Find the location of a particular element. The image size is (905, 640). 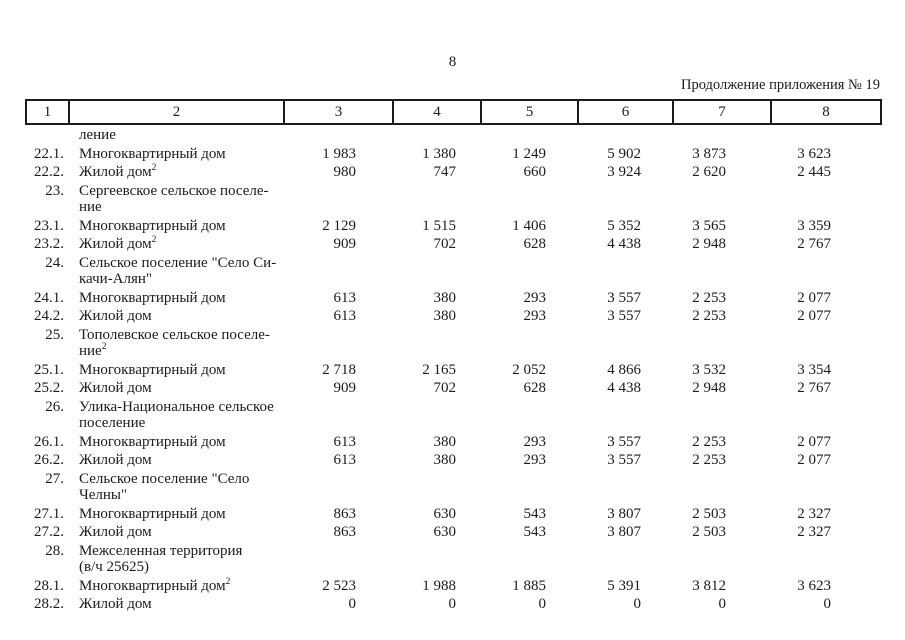

row-number: 27.1. is located at coordinates (49, 513).